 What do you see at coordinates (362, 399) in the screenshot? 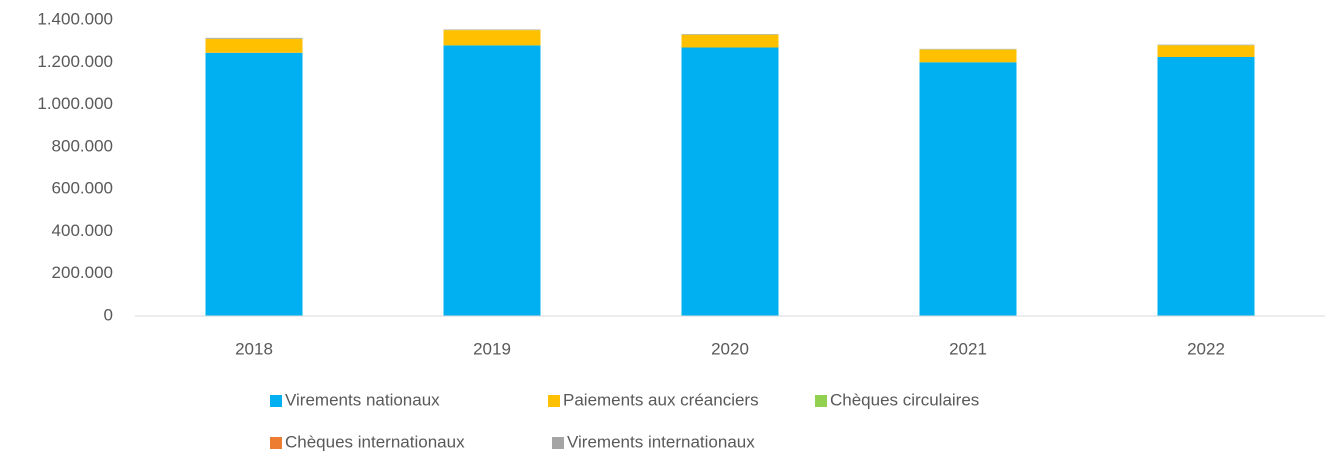
I see `legend-label: Virements nationaux` at bounding box center [362, 399].